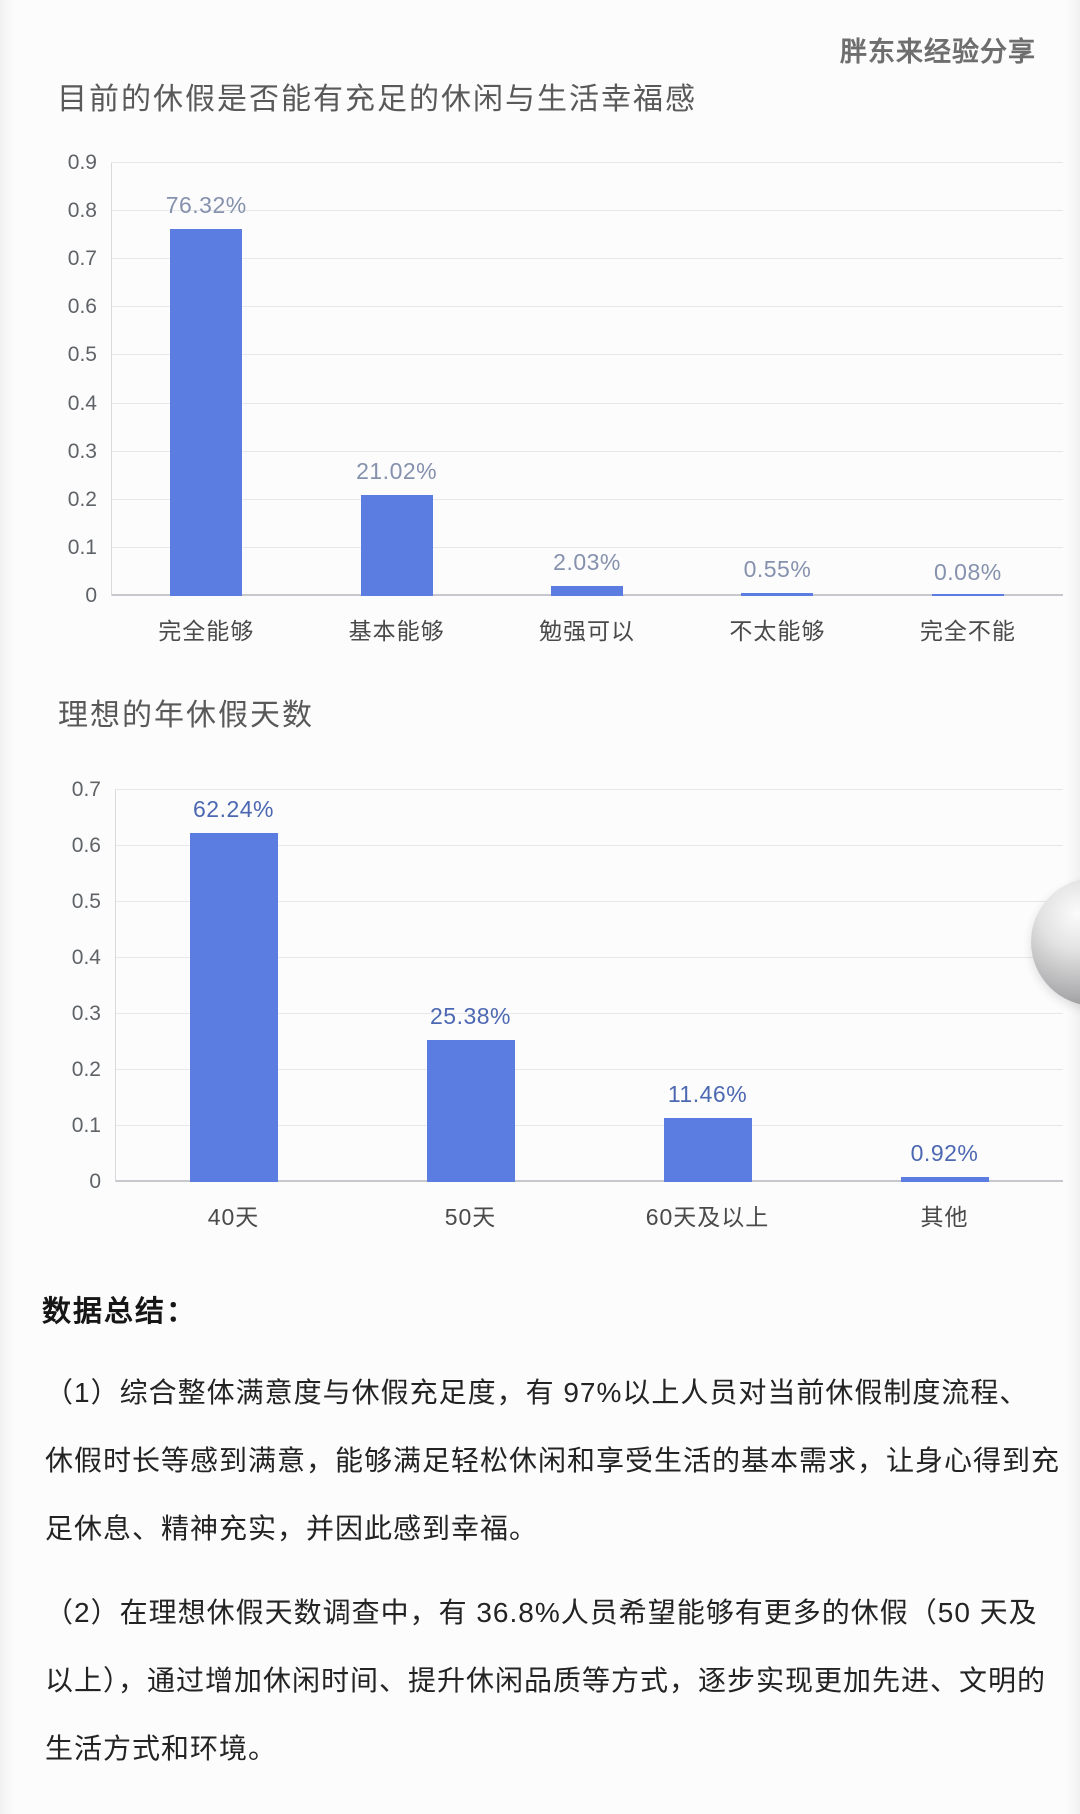 Image resolution: width=1080 pixels, height=1814 pixels. I want to click on bar-slot: 25.38%, so click(470, 986).